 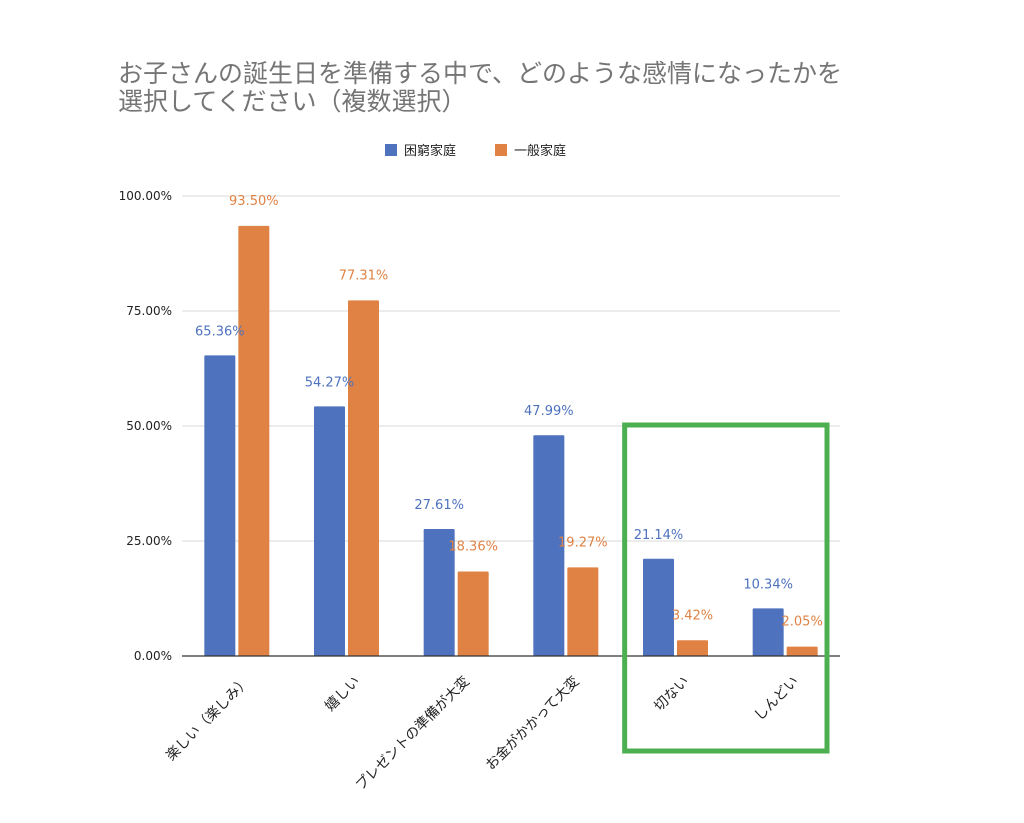 I want to click on y-tick-label: 25.00%, so click(x=149, y=541).